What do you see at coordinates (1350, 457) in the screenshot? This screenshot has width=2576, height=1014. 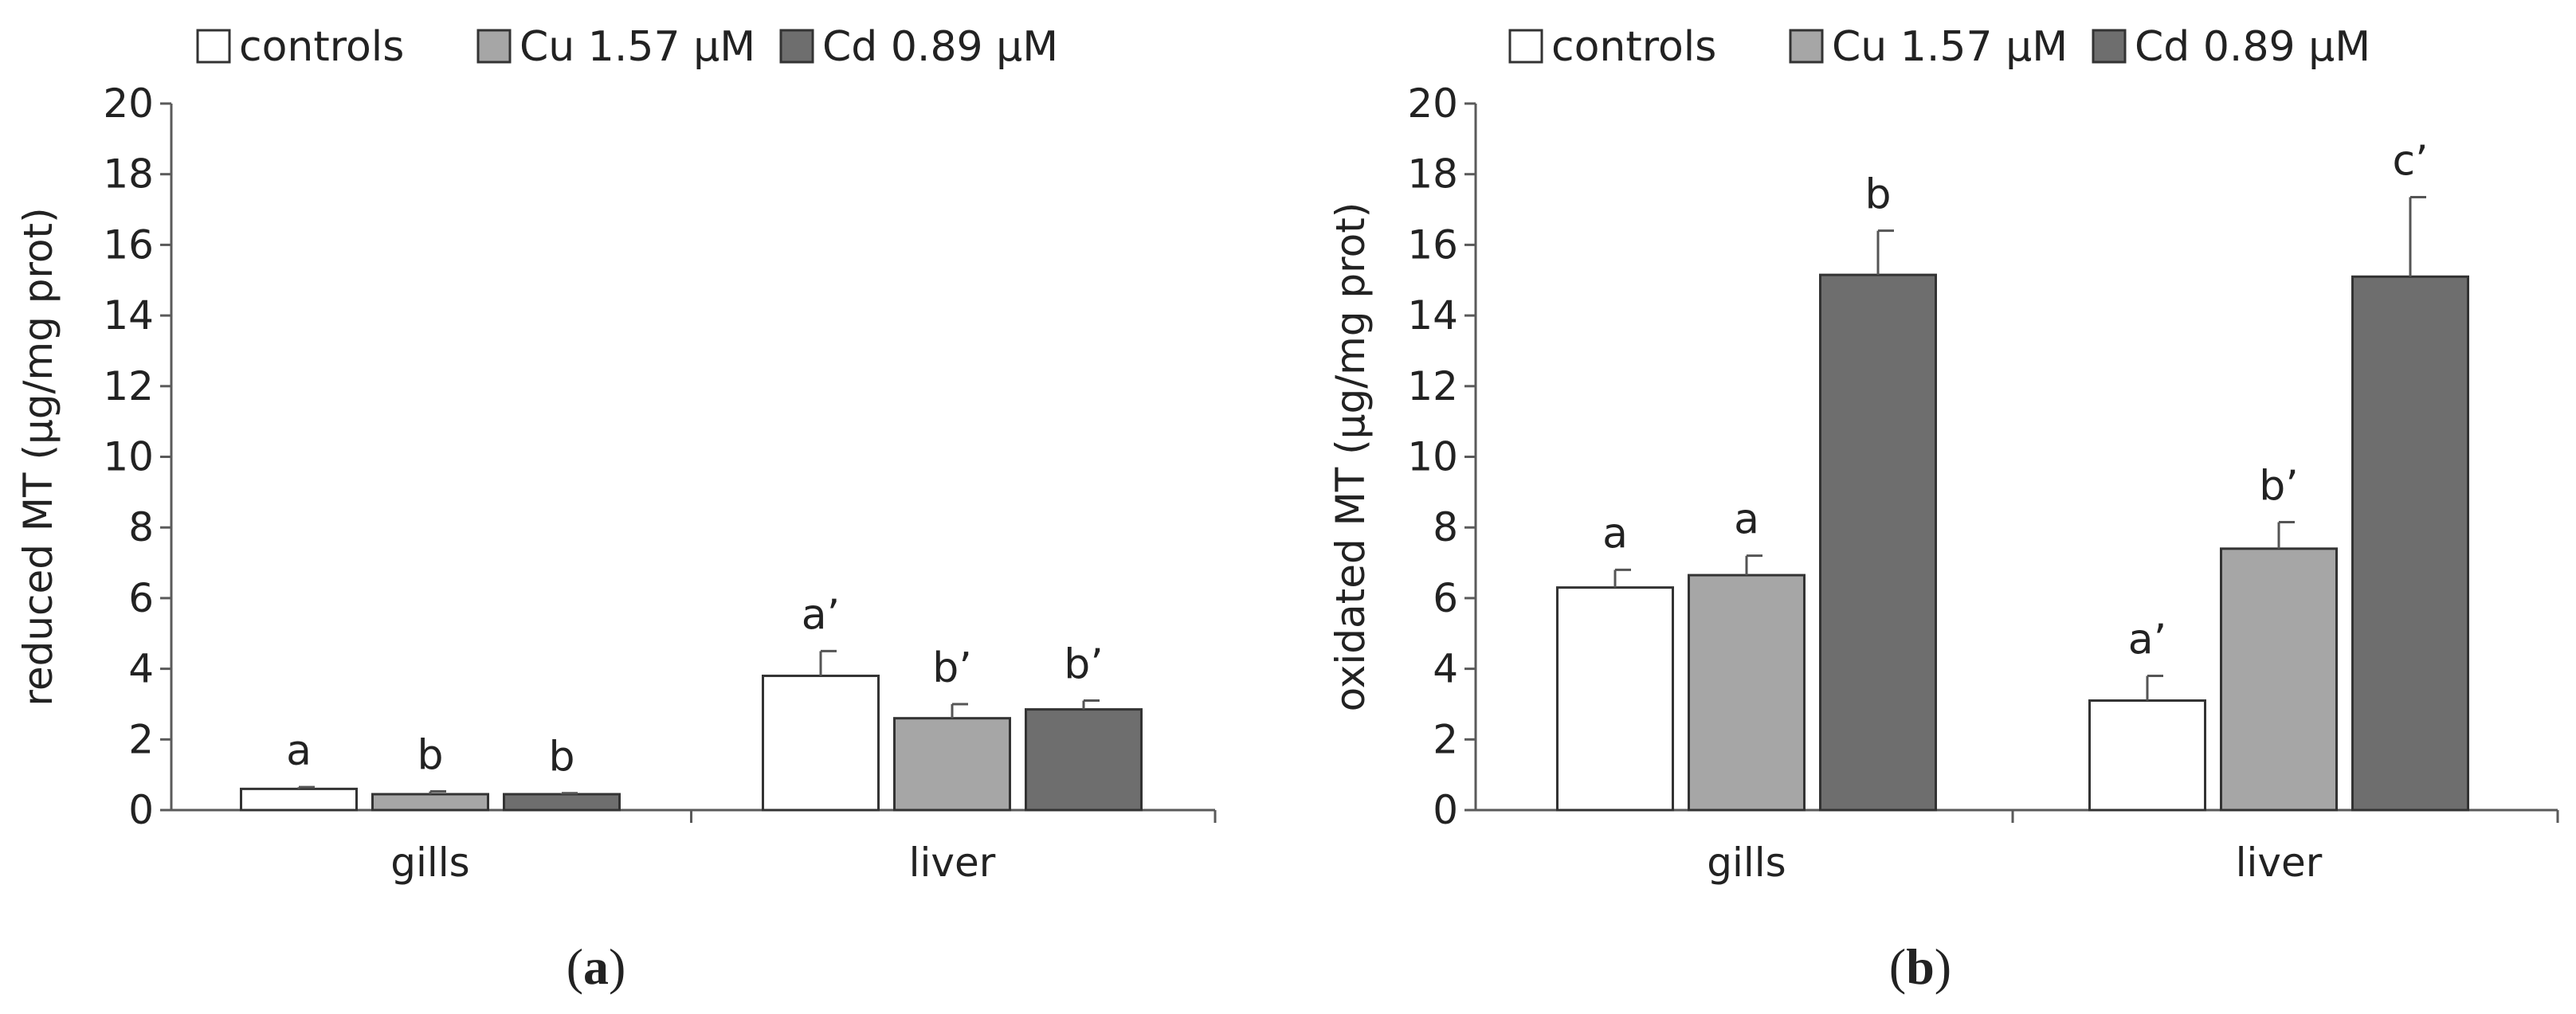 I see `y-axis-label: oxidated MT (µg/mg prot)` at bounding box center [1350, 457].